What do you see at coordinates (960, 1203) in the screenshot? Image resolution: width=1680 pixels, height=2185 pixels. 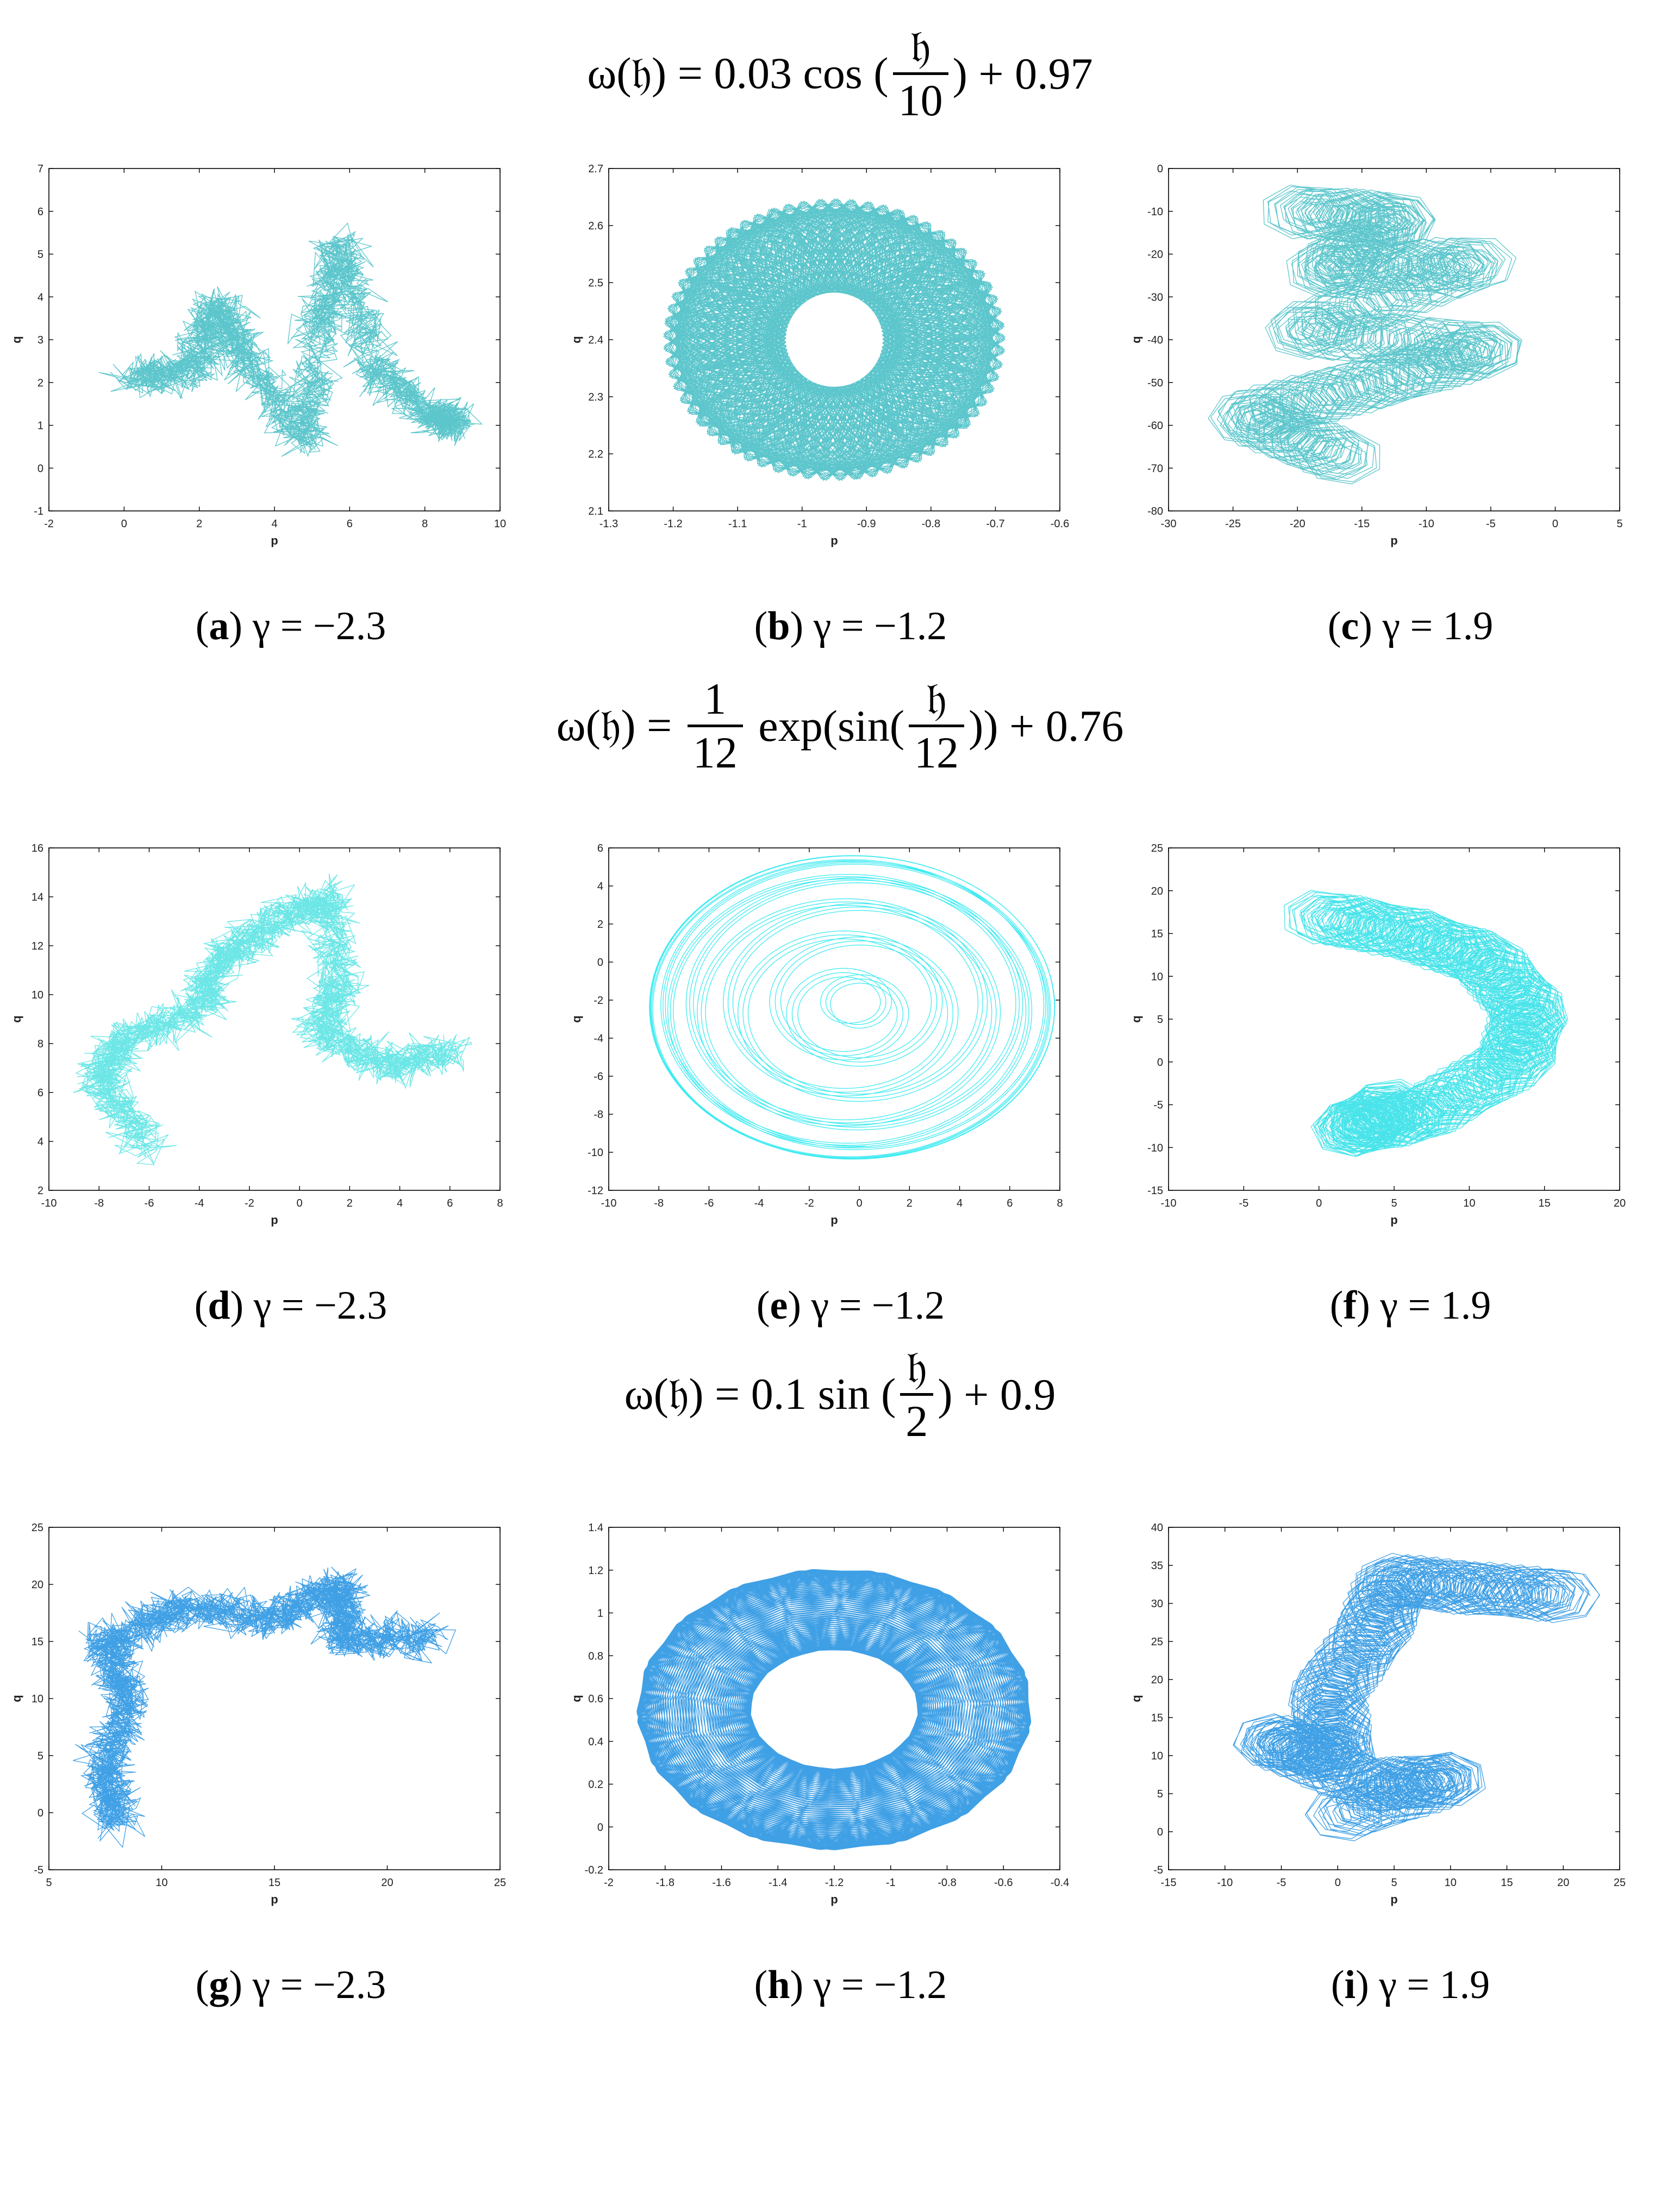 I see `x-tick-label: 4` at bounding box center [960, 1203].